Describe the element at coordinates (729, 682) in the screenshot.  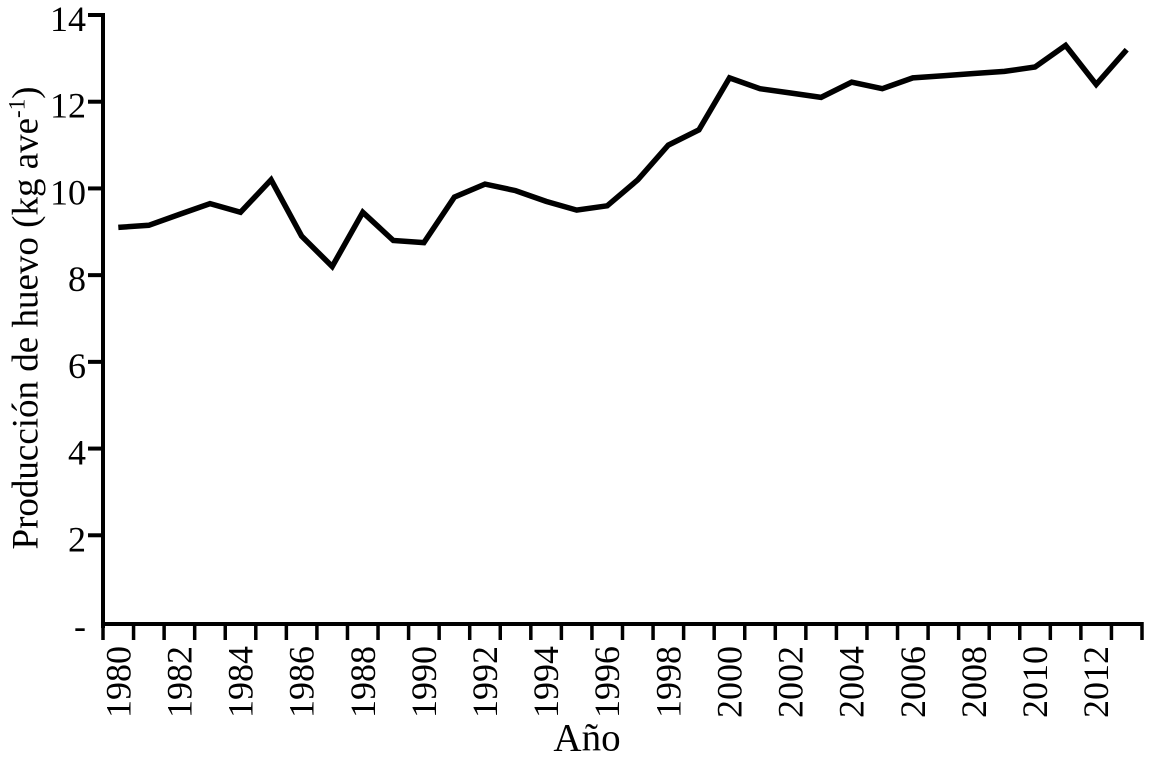
I see `x-tick-label: 2000` at that location.